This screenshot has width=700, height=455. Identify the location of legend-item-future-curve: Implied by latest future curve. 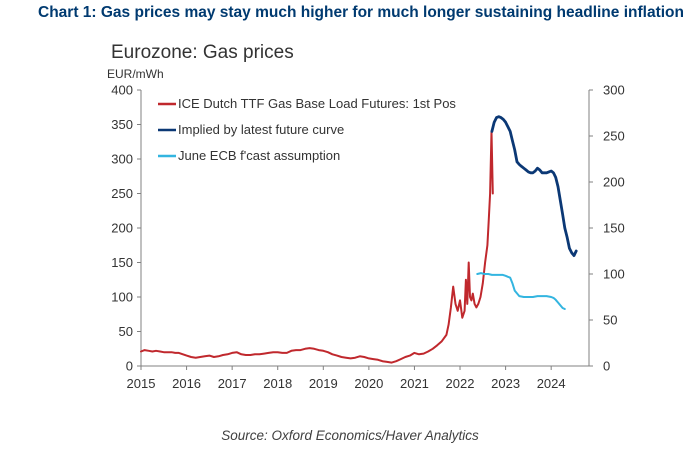
(251, 129).